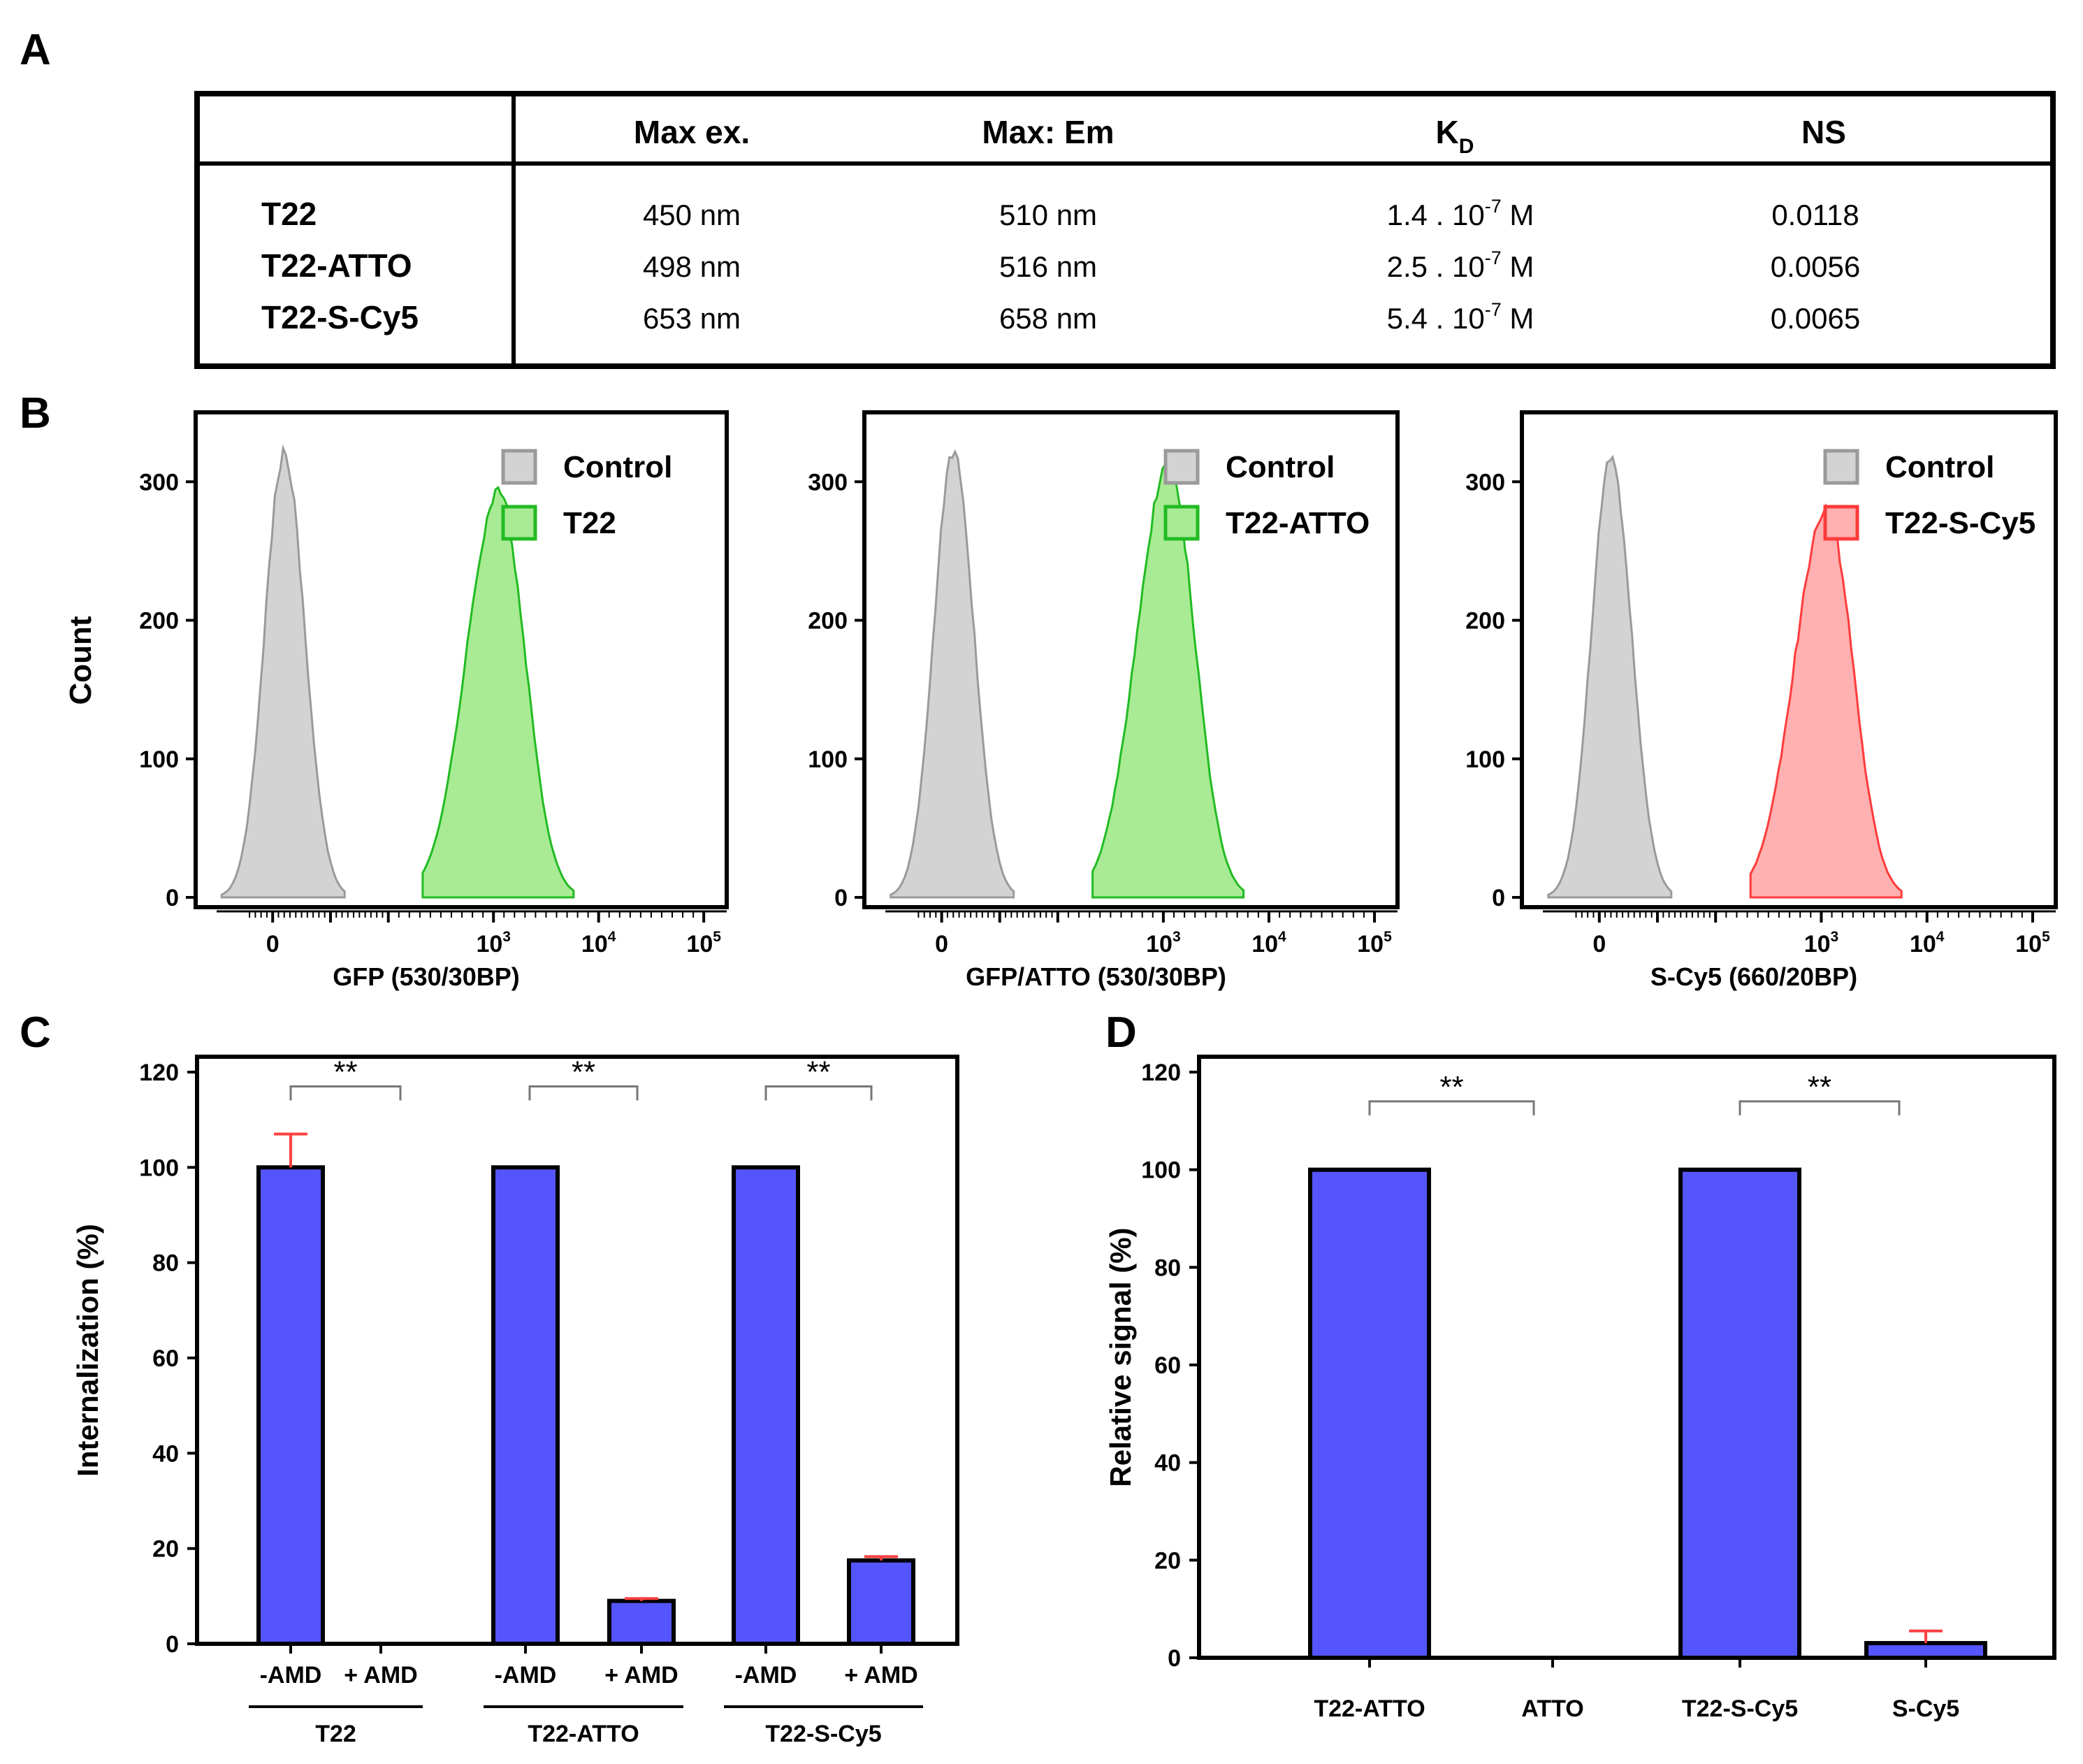 This screenshot has width=2083, height=1764. What do you see at coordinates (1455, 136) in the screenshot?
I see `table-header-kd: KD` at bounding box center [1455, 136].